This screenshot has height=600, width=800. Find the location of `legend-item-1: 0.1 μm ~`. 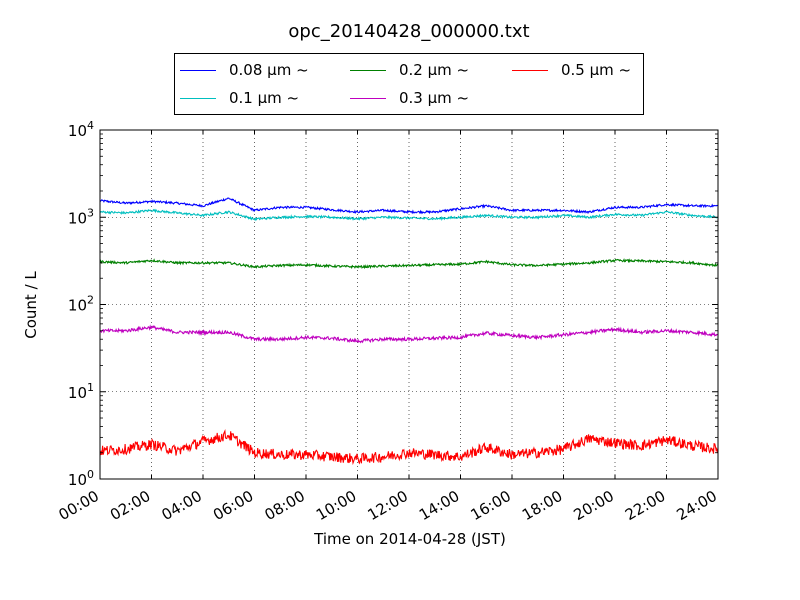

legend-item-1: 0.1 μm ~ is located at coordinates (239, 98).